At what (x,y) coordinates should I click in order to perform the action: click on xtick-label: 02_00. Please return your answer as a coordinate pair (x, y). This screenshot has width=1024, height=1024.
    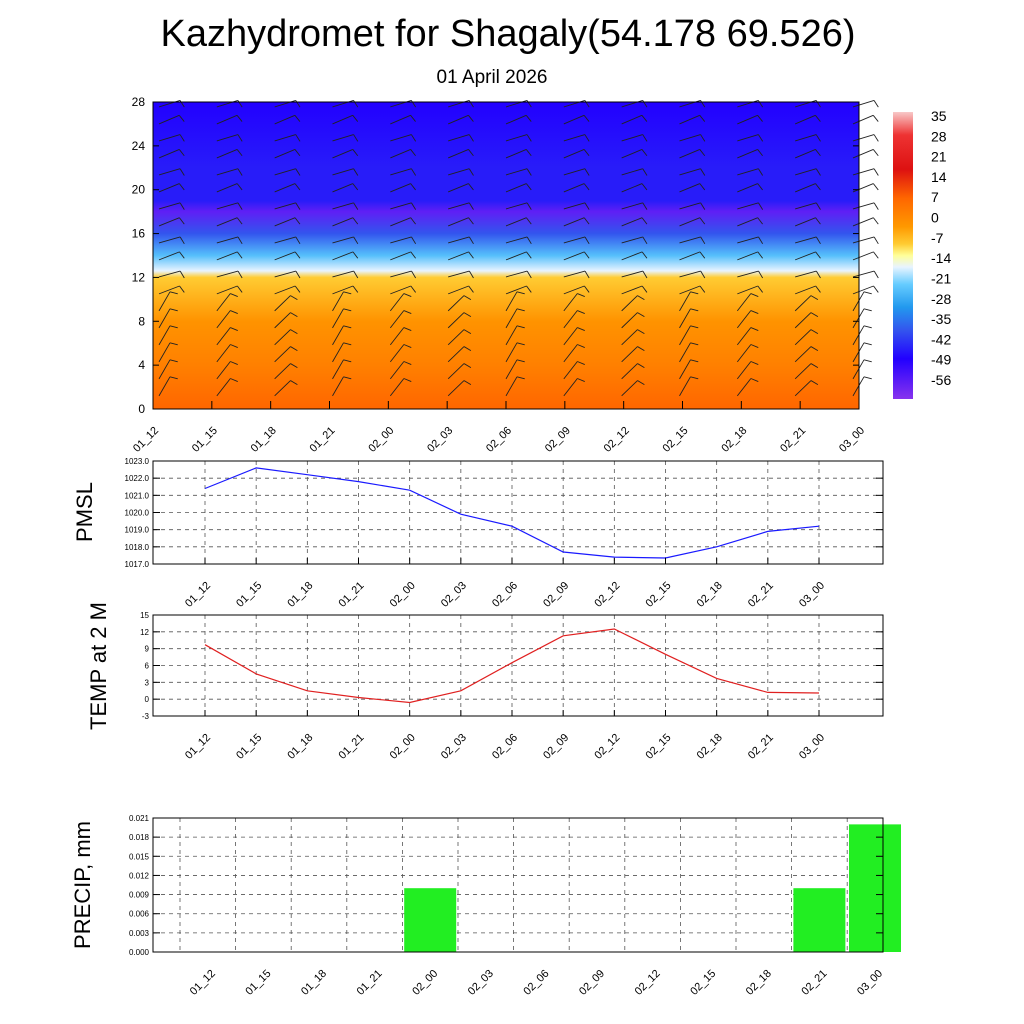
    Looking at the image, I should click on (403, 595).